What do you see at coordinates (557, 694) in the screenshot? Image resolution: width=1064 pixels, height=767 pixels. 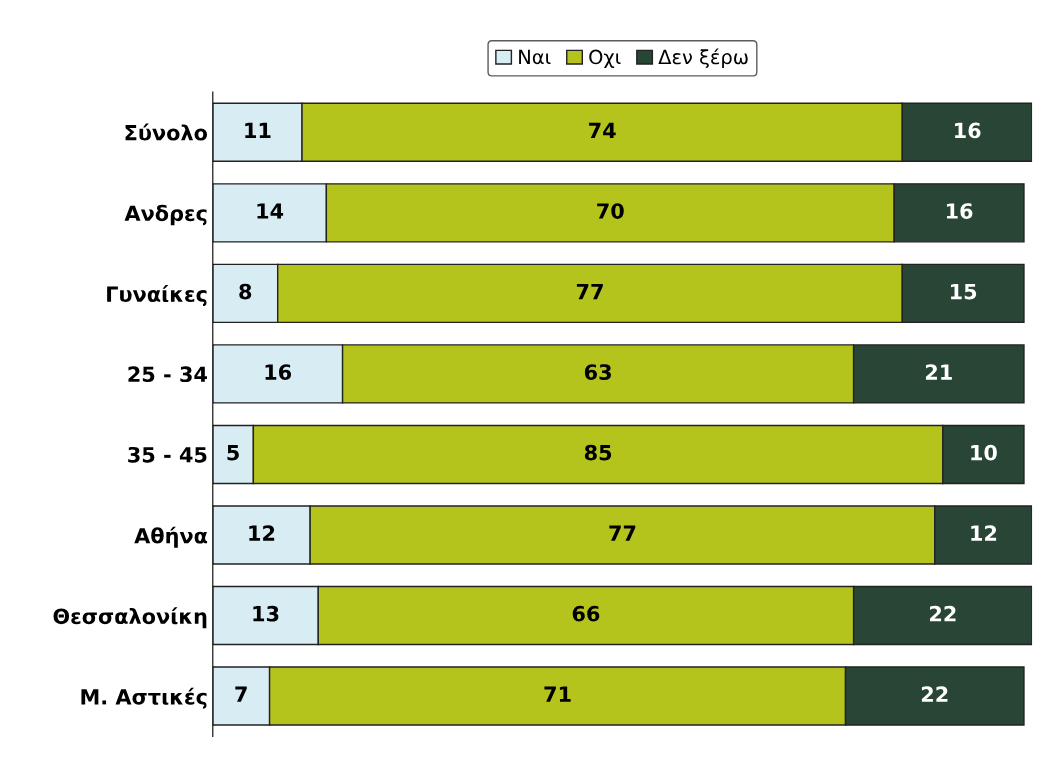 I see `data-label: 71` at bounding box center [557, 694].